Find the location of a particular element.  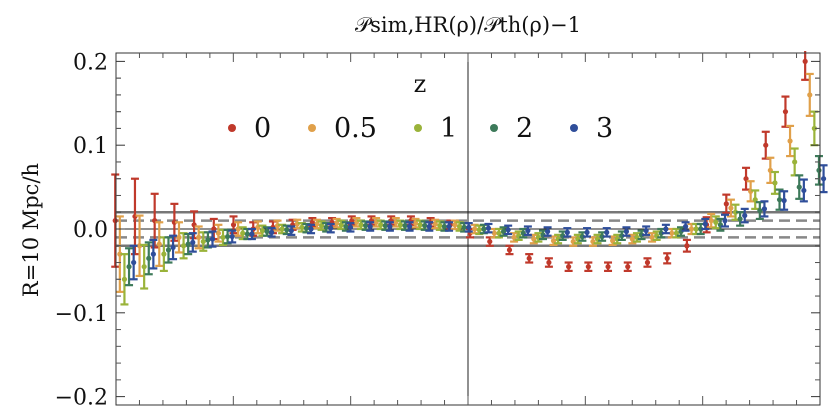

legend-label-2: 2 is located at coordinates (524, 128).